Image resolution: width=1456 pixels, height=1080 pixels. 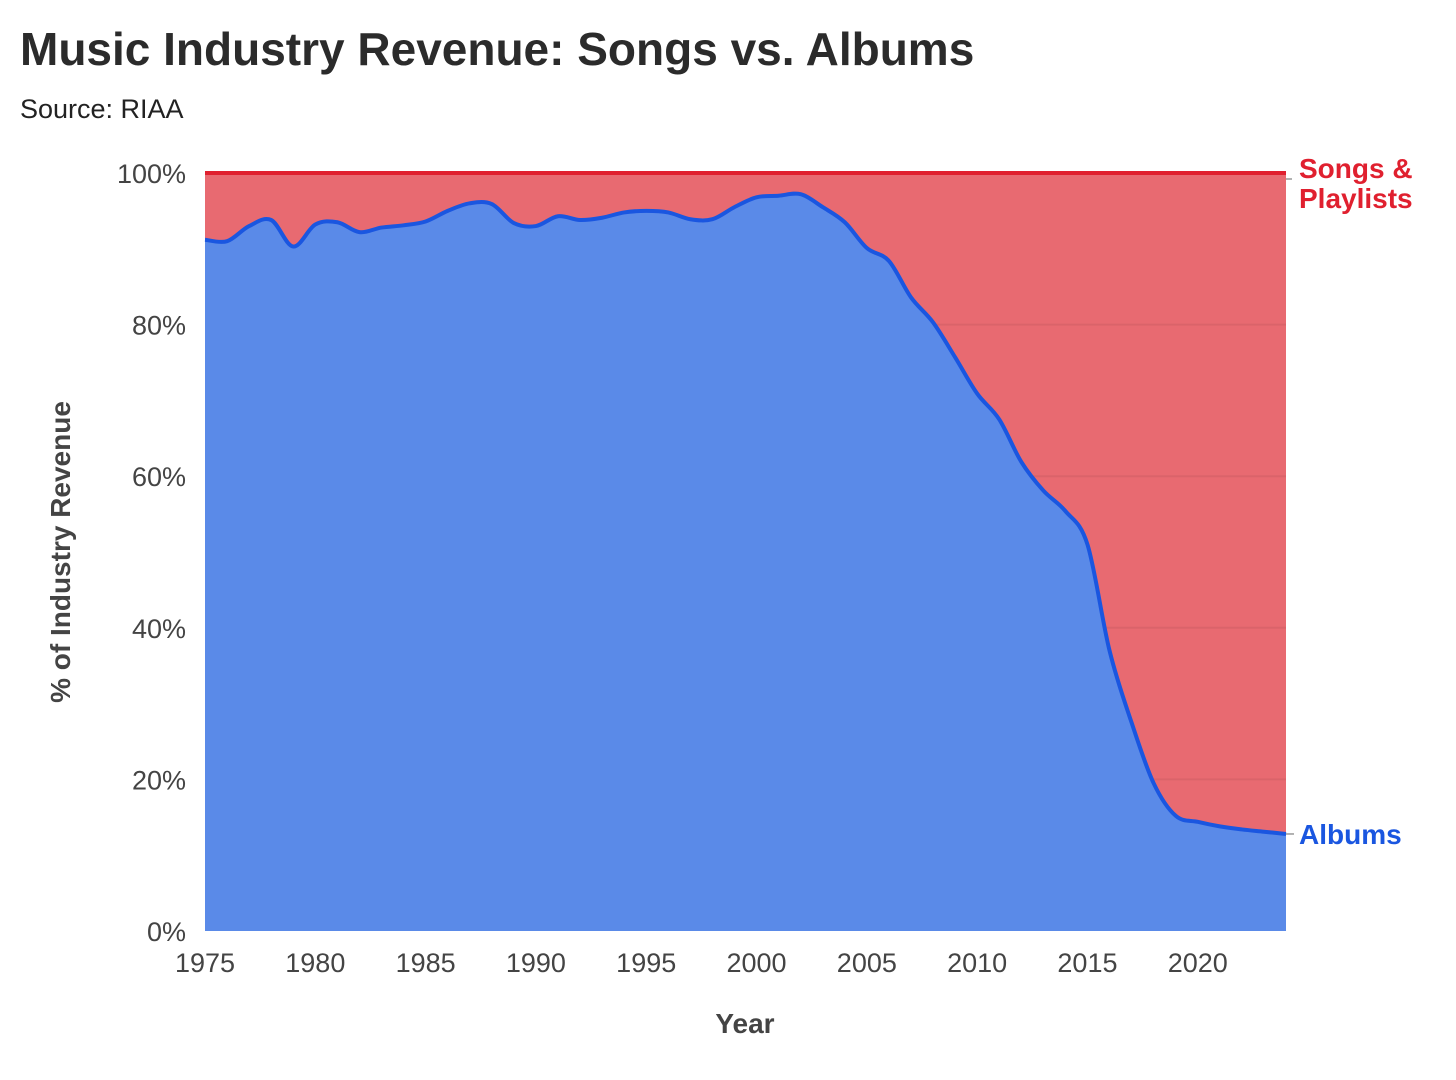 What do you see at coordinates (744, 1023) in the screenshot?
I see `x-axis-title: Year` at bounding box center [744, 1023].